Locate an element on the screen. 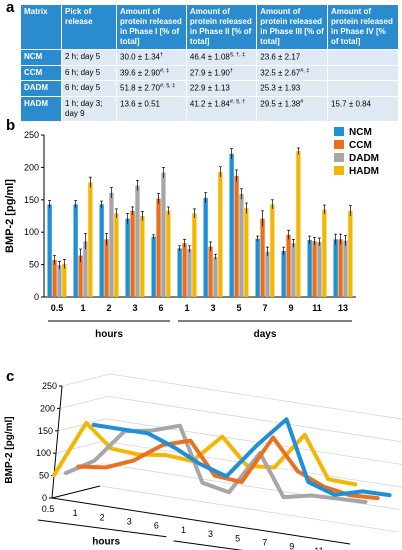 This screenshot has width=402, height=550. series-line-hadm is located at coordinates (205, 453).